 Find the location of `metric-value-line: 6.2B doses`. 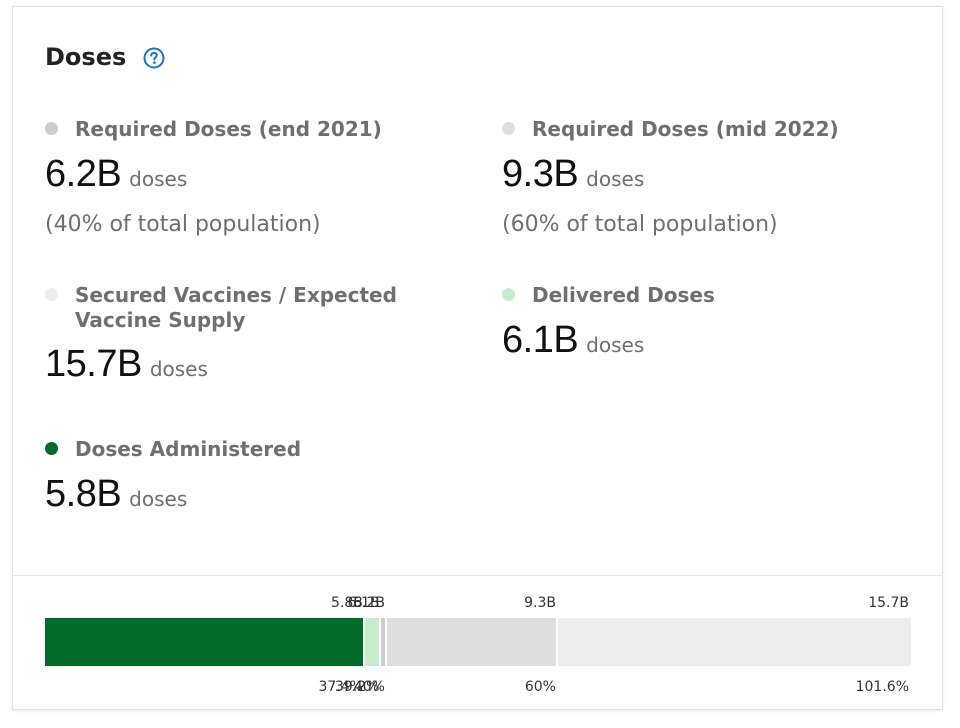

metric-value-line: 6.2B doses is located at coordinates (116, 174).